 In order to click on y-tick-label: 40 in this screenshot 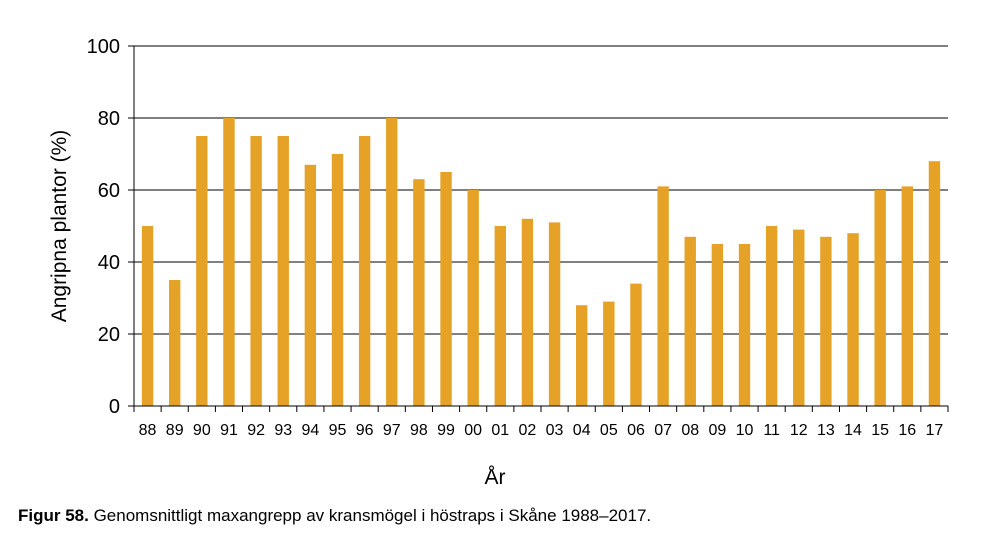, I will do `click(109, 263)`.